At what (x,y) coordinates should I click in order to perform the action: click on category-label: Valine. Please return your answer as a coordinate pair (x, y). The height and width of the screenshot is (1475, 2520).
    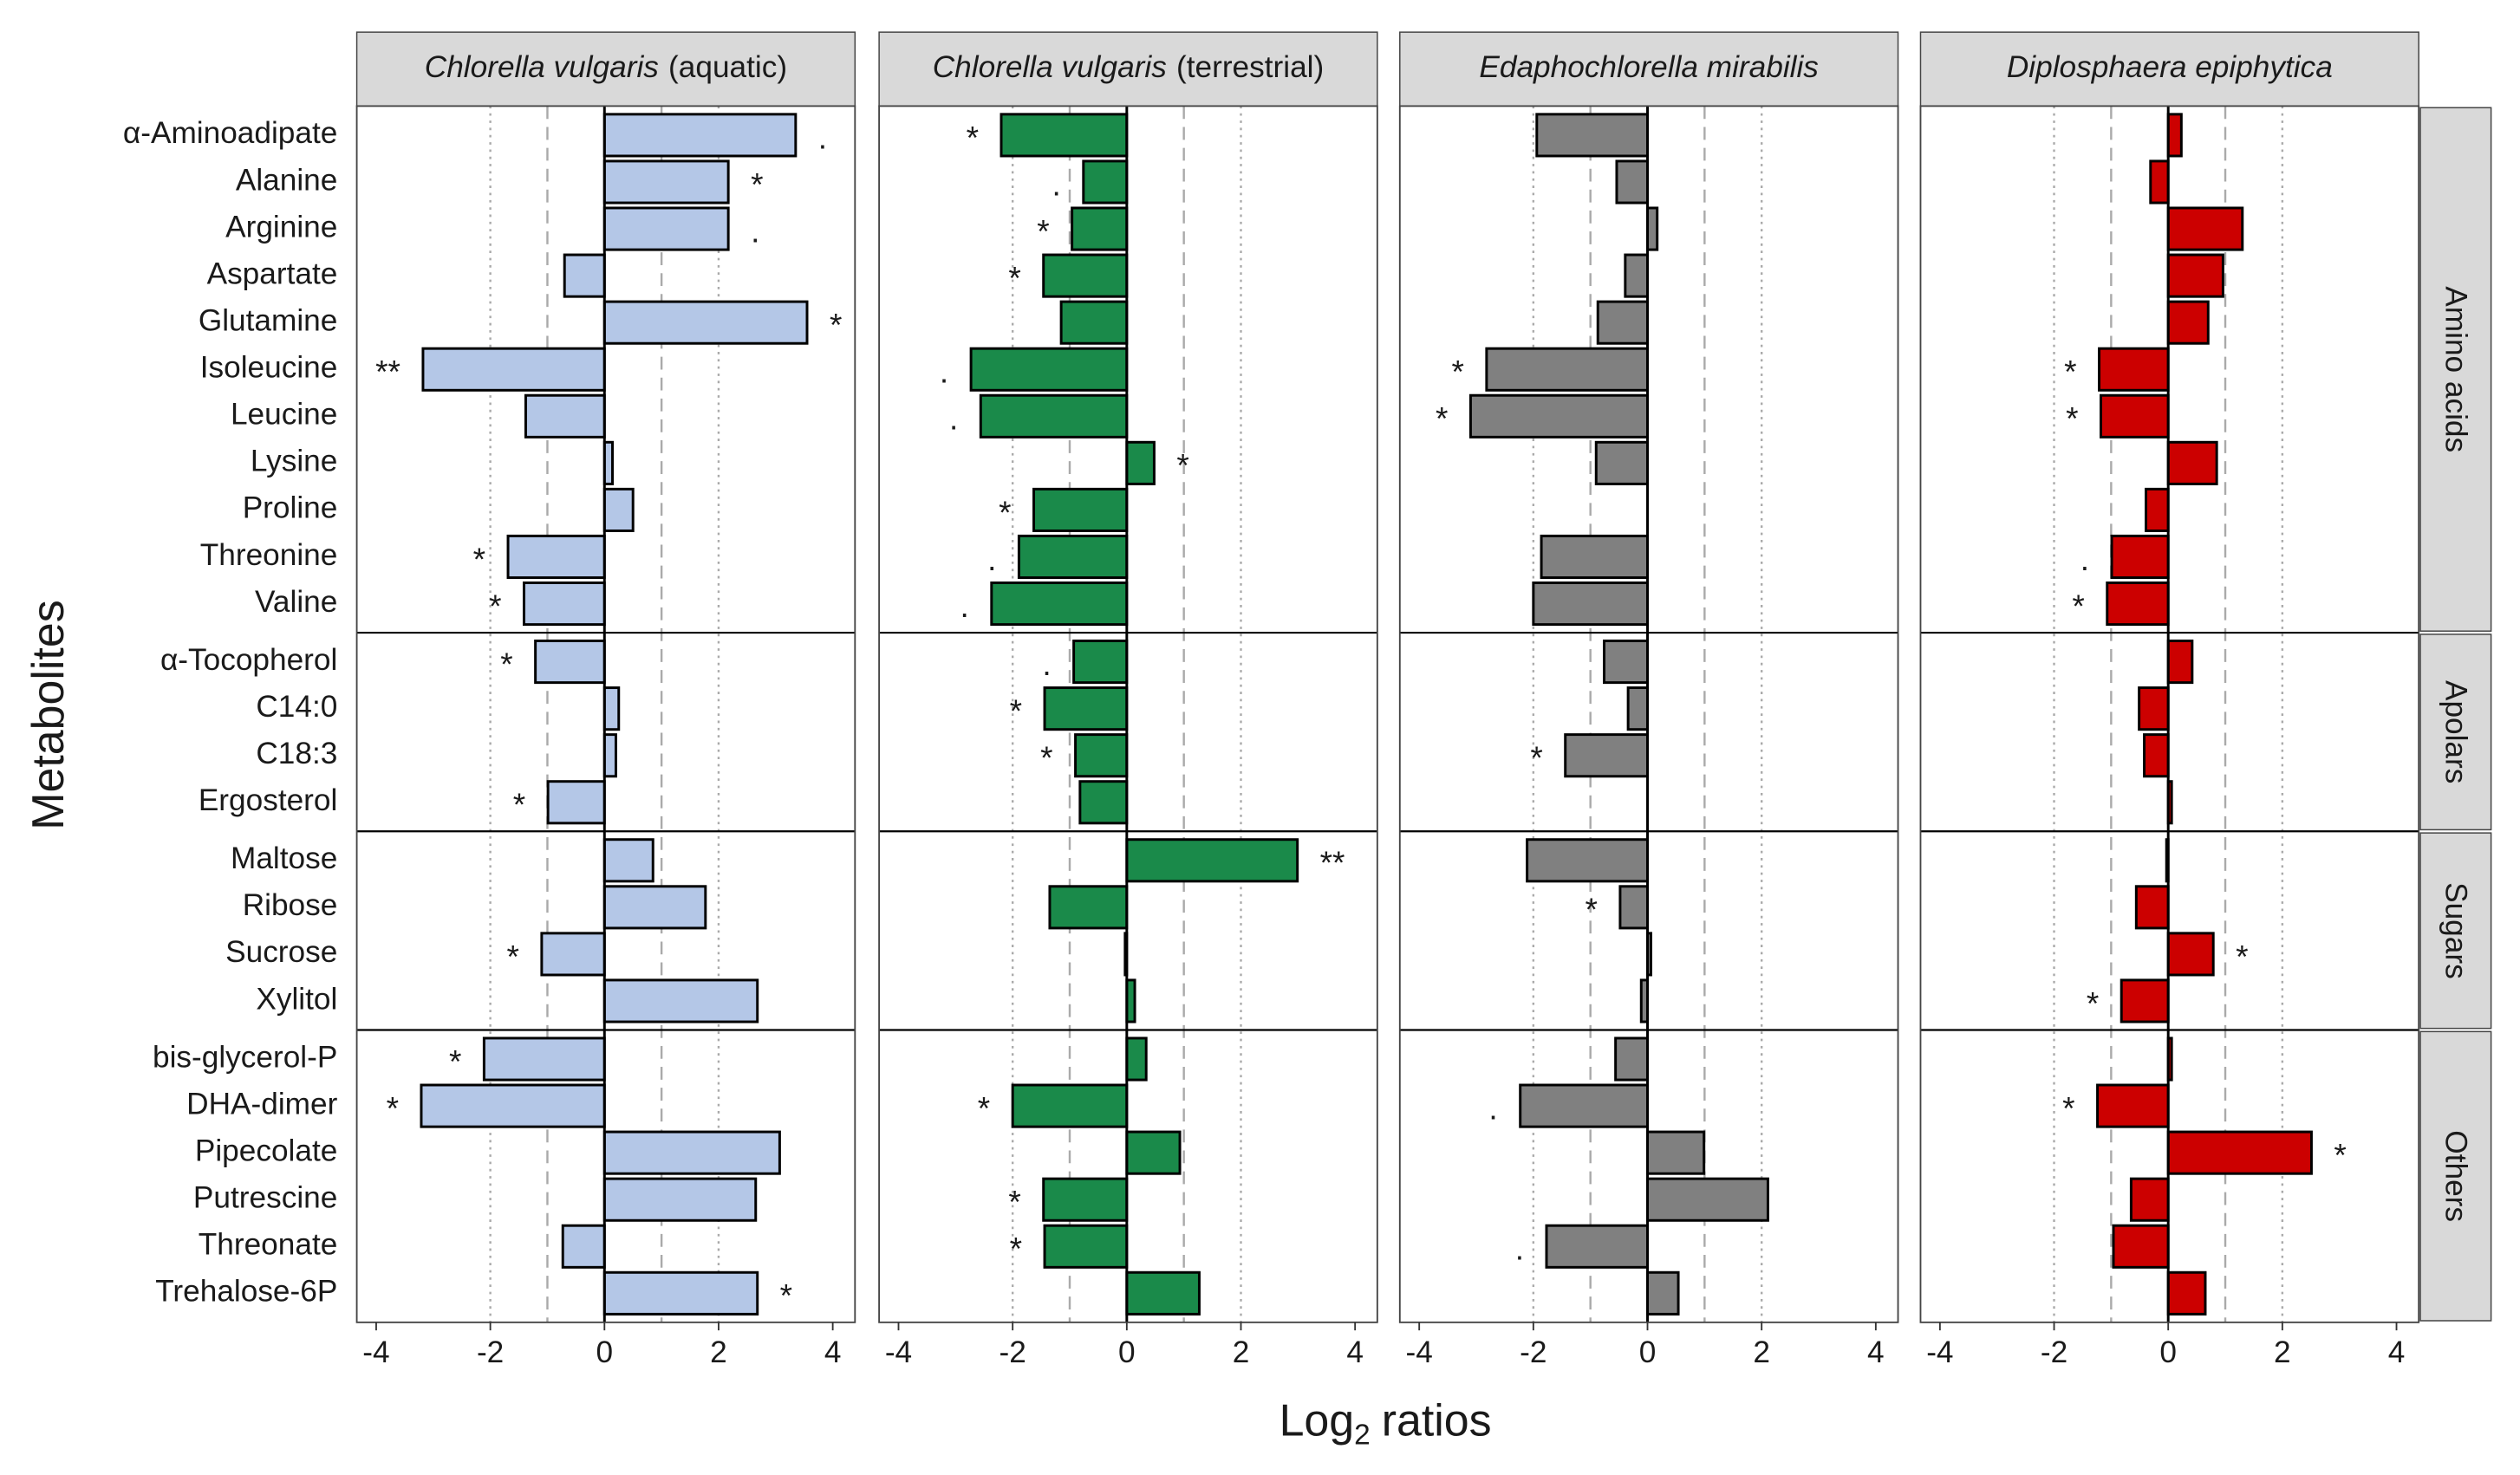
    Looking at the image, I should click on (296, 602).